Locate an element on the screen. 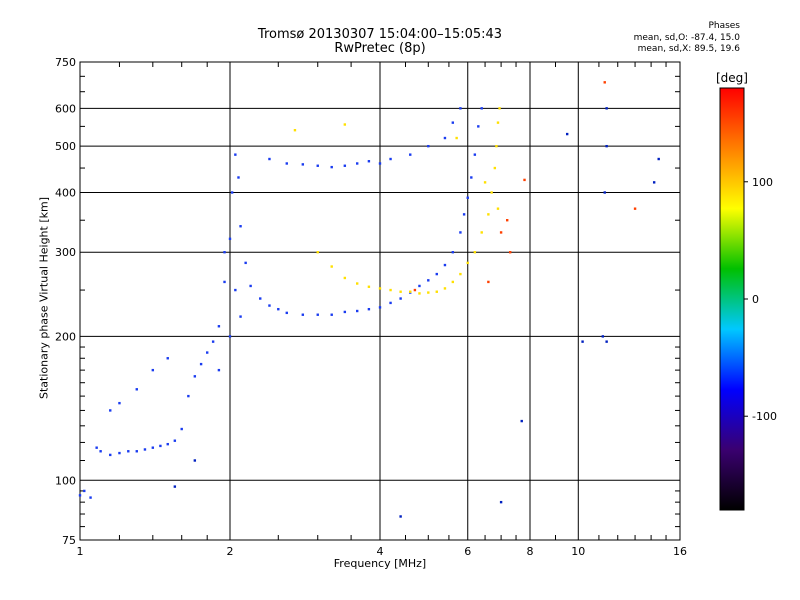 The width and height of the screenshot is (800, 600). colorbar-tick-label: 0 is located at coordinates (755, 299).